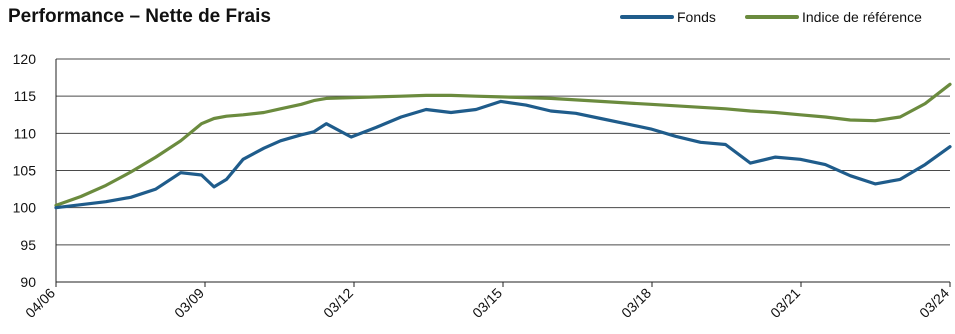 This screenshot has width=955, height=334. What do you see at coordinates (785, 303) in the screenshot?
I see `x-tick-label: 03/21` at bounding box center [785, 303].